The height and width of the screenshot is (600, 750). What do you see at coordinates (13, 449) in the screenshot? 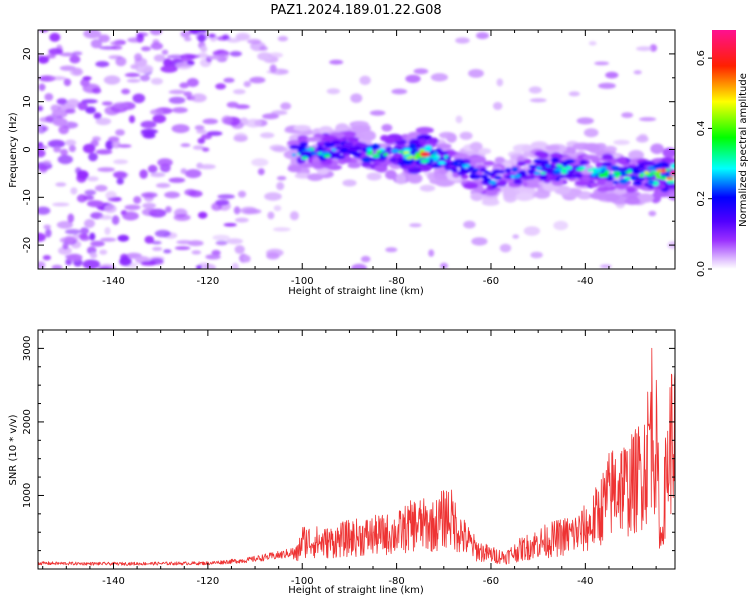
I see `snr-y-axis-label: SNR (10 * v/v)` at bounding box center [13, 449].